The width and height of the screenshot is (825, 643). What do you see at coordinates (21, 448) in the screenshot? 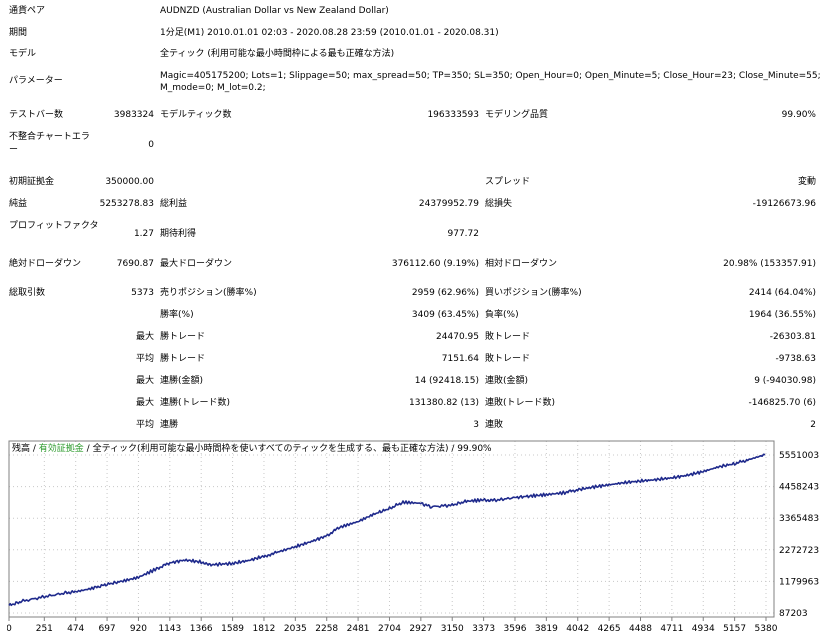
I see `legend-balance: 残高` at bounding box center [21, 448].